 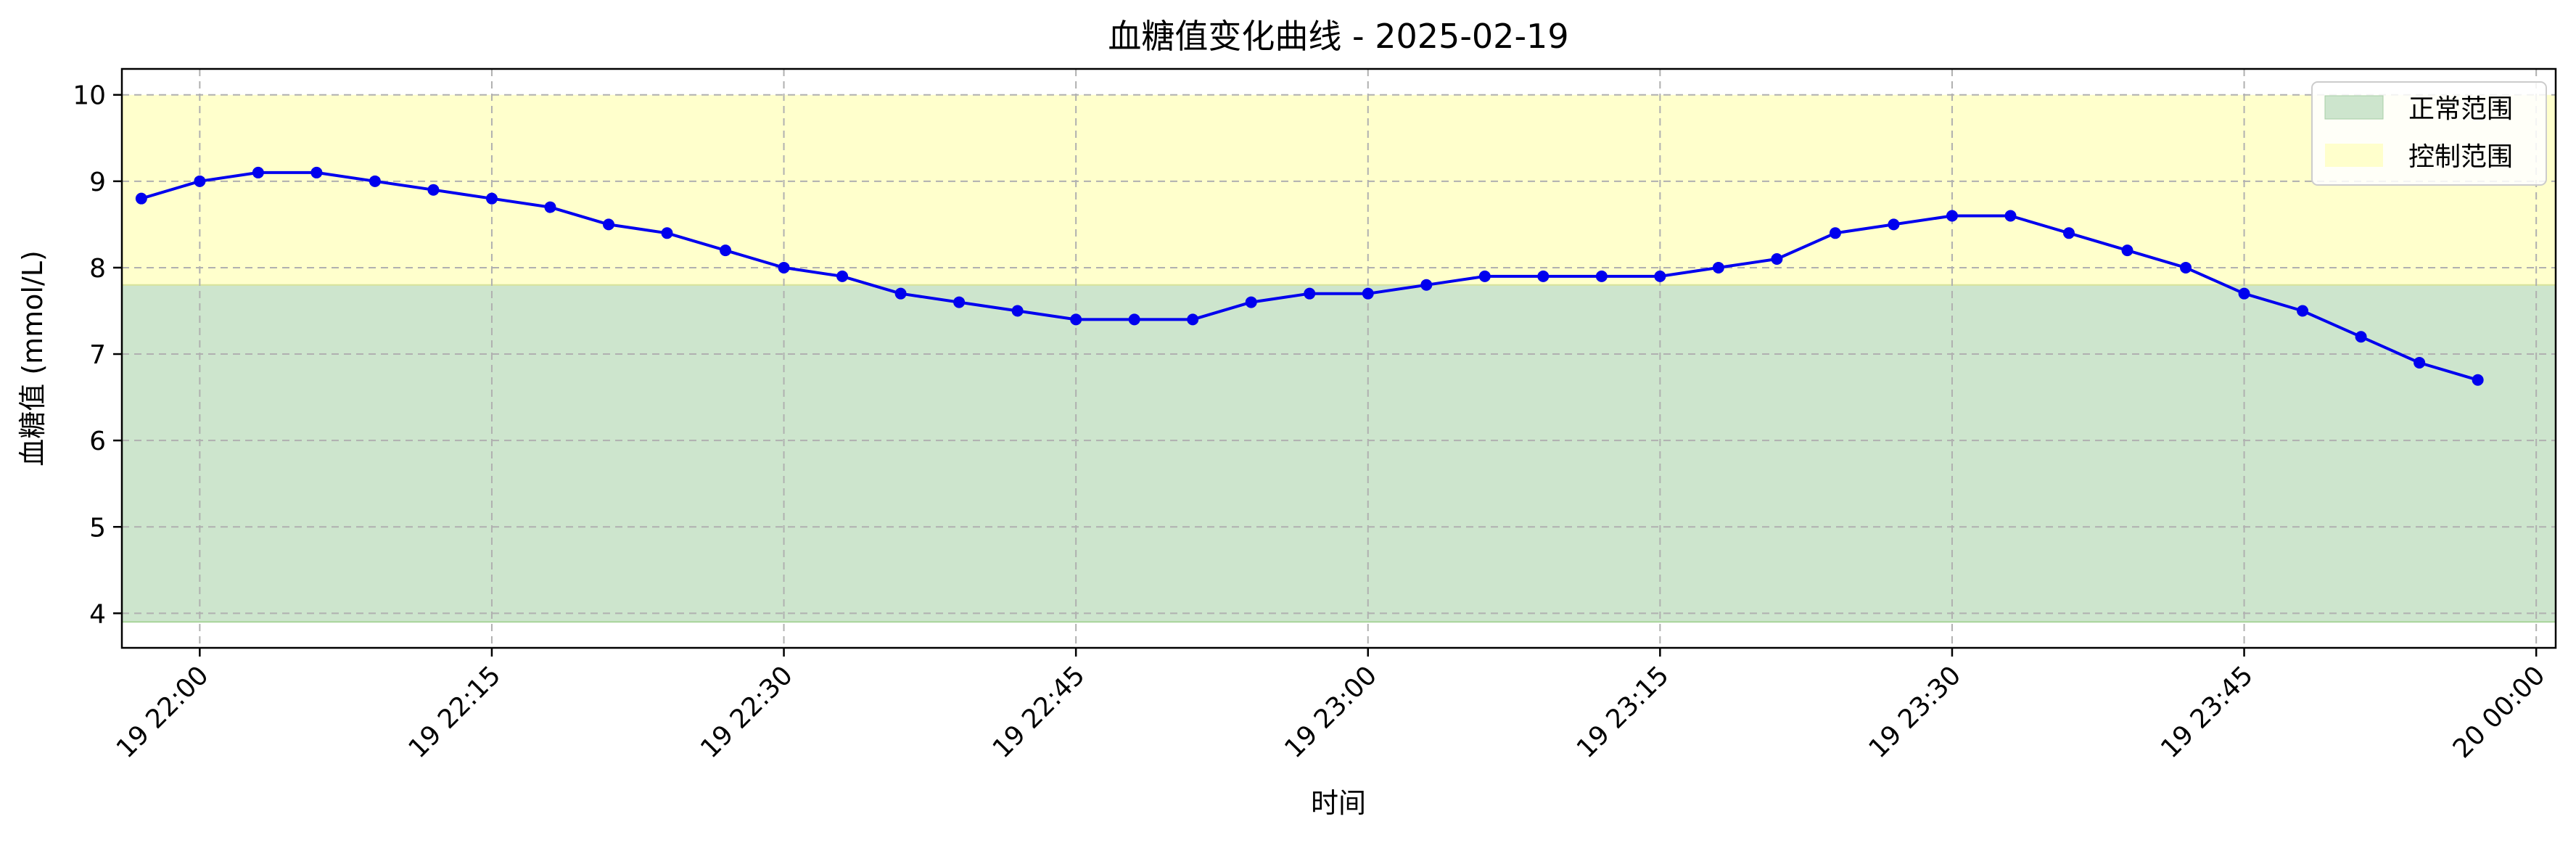 I want to click on x-axis-label: 时间, so click(x=1338, y=803).